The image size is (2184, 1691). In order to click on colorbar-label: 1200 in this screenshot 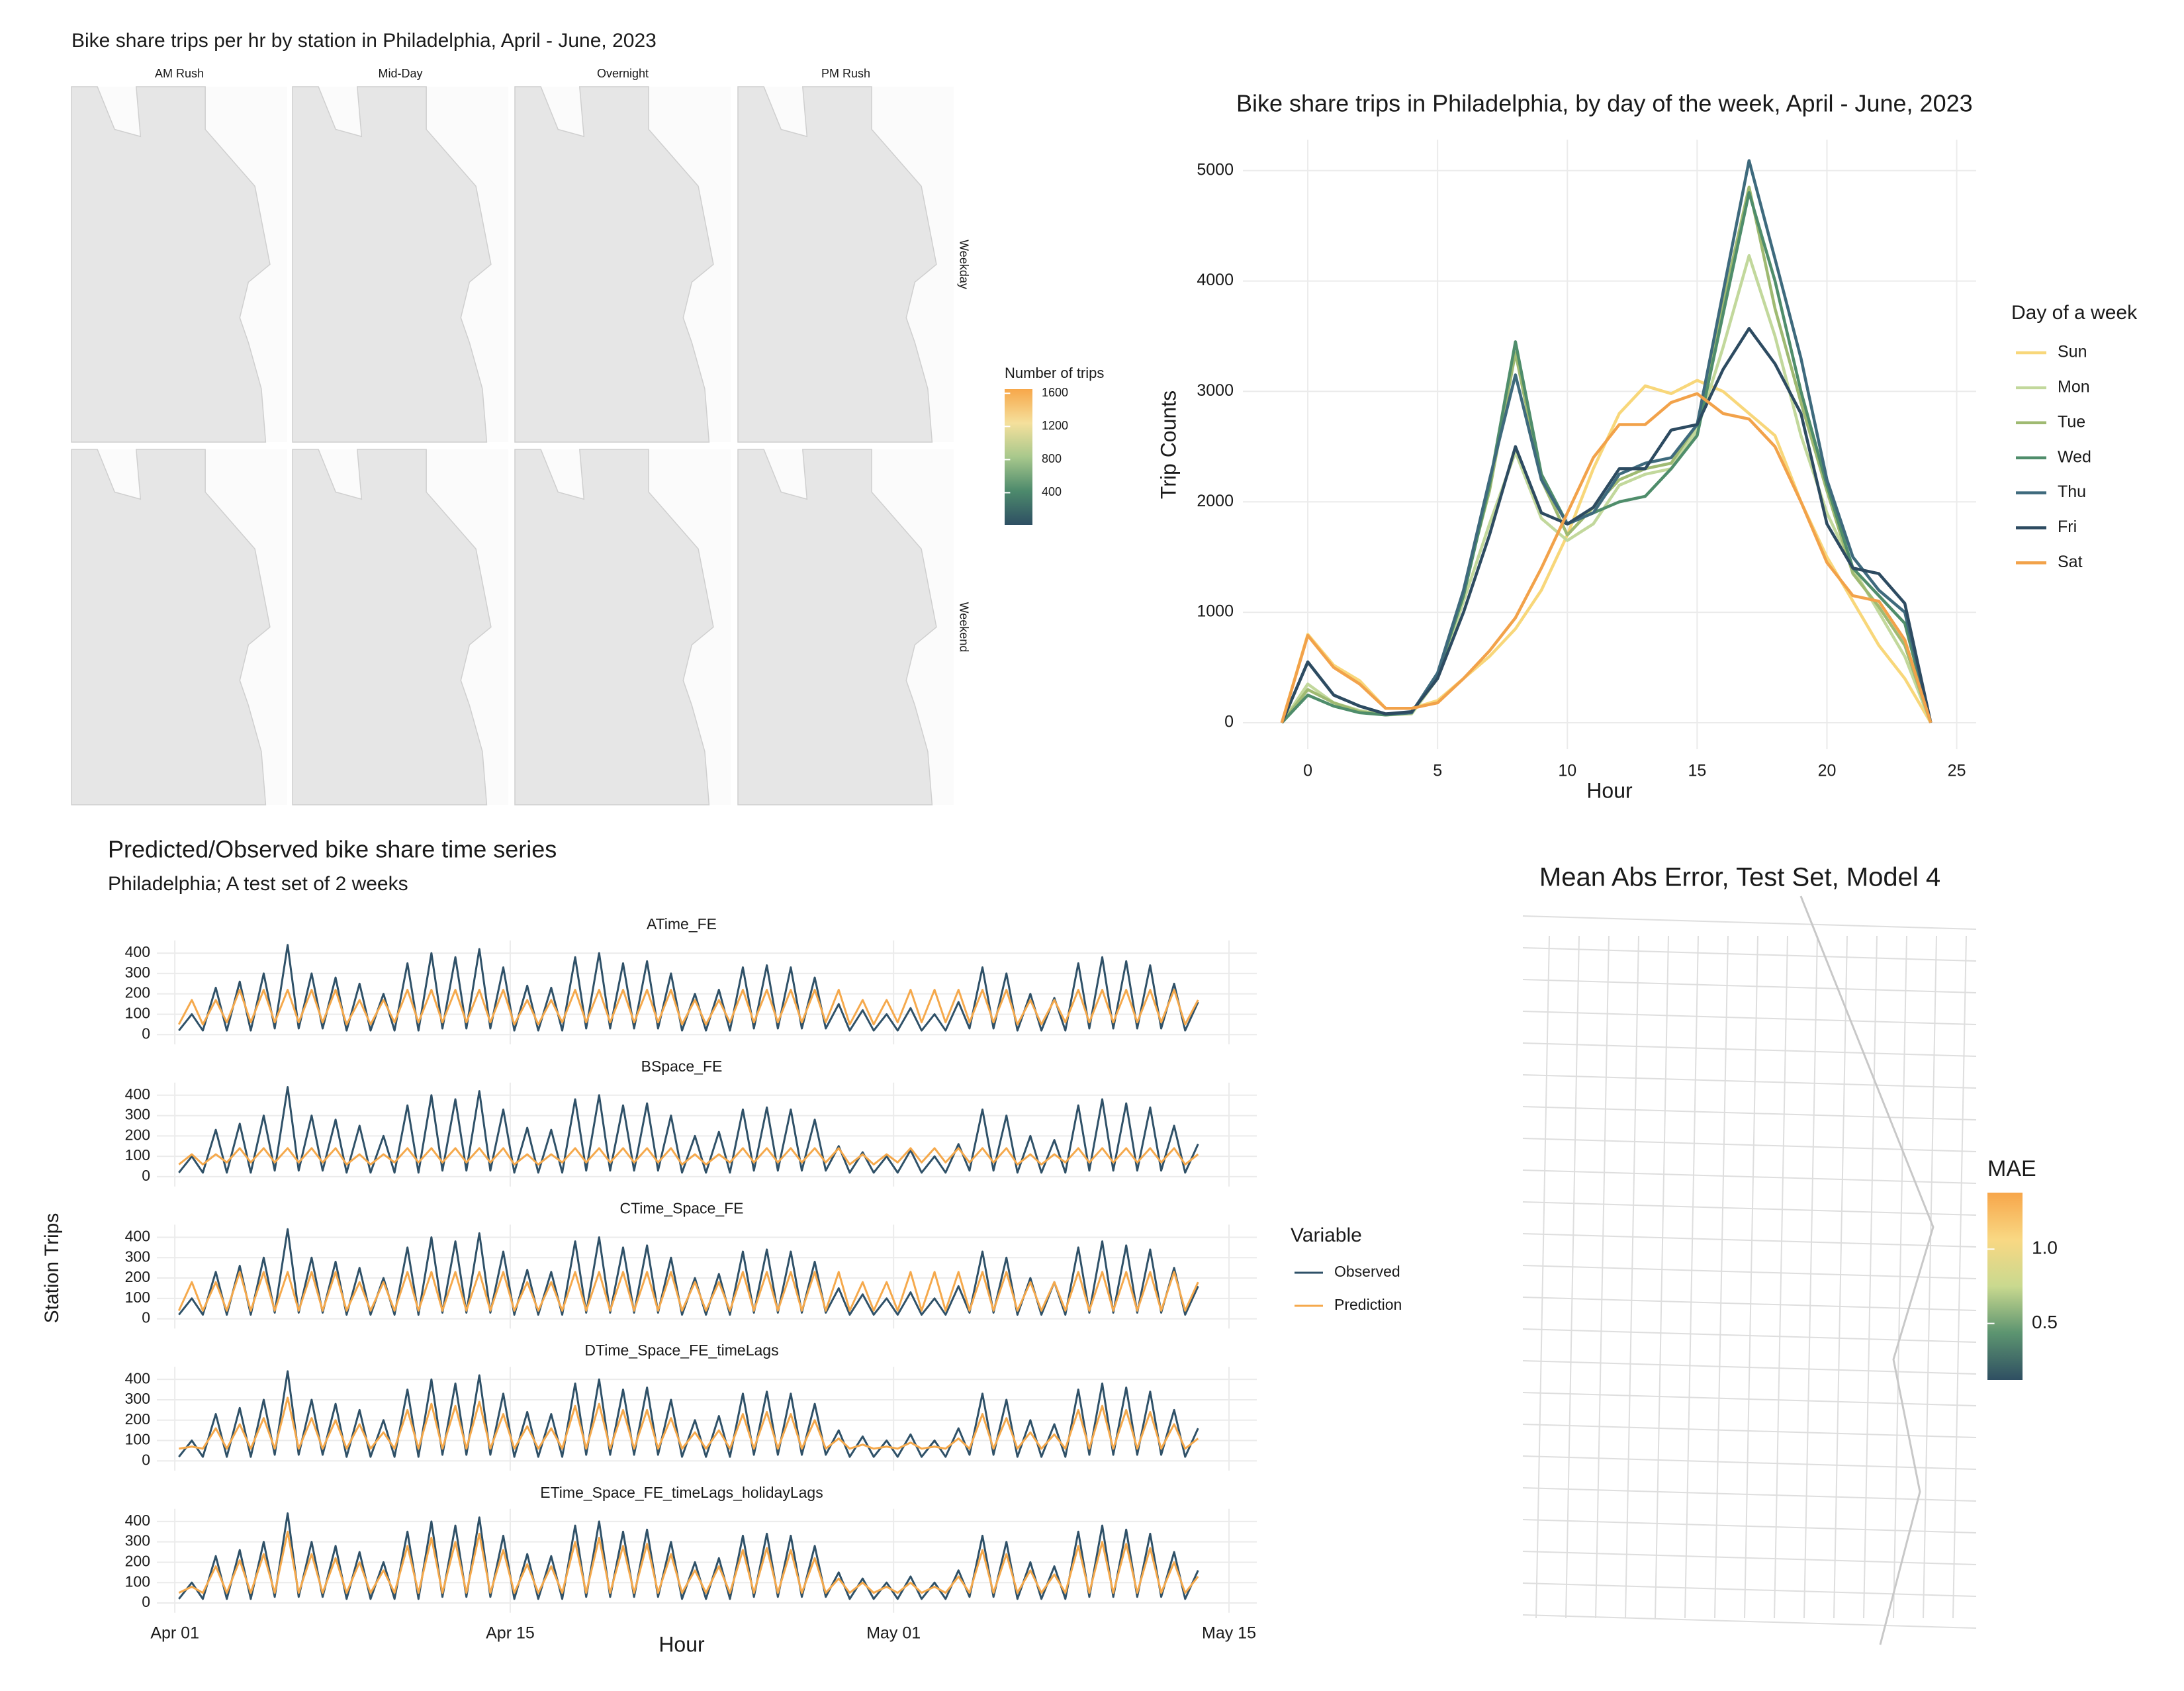, I will do `click(1055, 425)`.